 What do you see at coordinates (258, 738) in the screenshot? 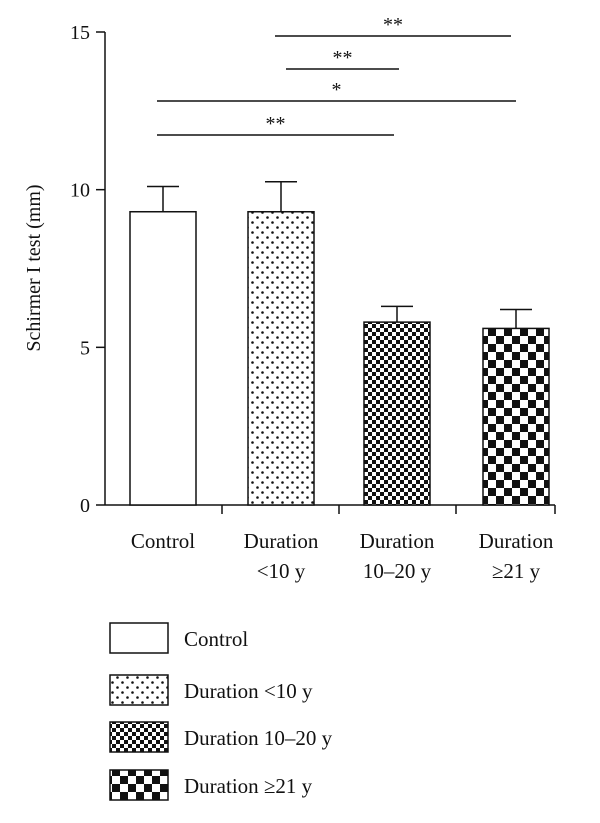
I see `legend-label: Duration 10–20 y` at bounding box center [258, 738].